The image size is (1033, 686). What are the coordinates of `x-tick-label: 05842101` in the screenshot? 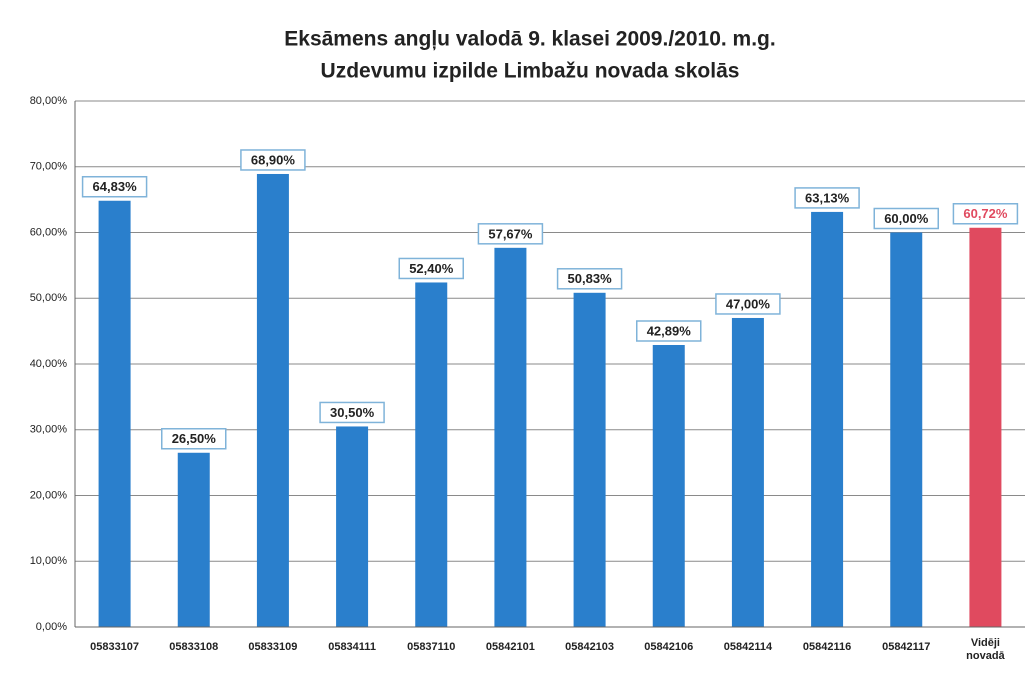 It's located at (510, 647).